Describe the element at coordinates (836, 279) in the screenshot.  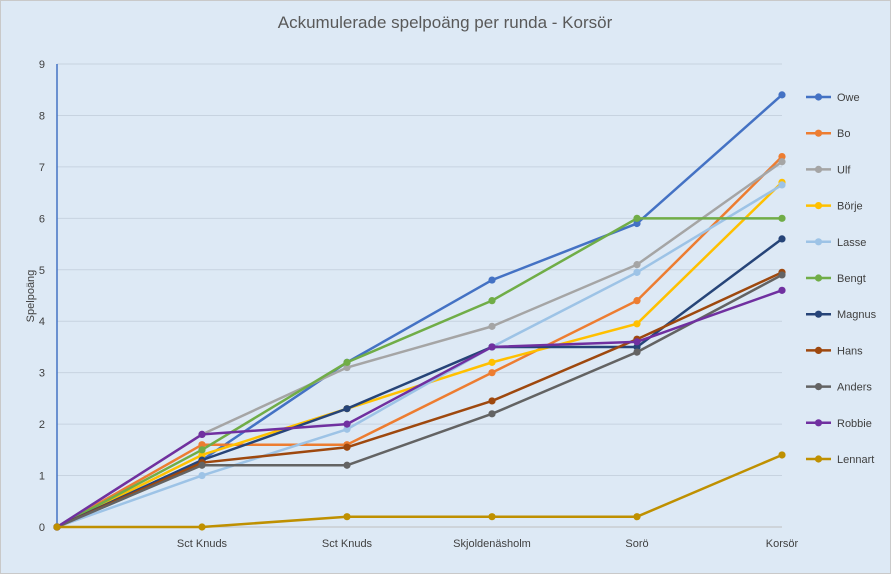
I see `legend-item: Bengt` at that location.